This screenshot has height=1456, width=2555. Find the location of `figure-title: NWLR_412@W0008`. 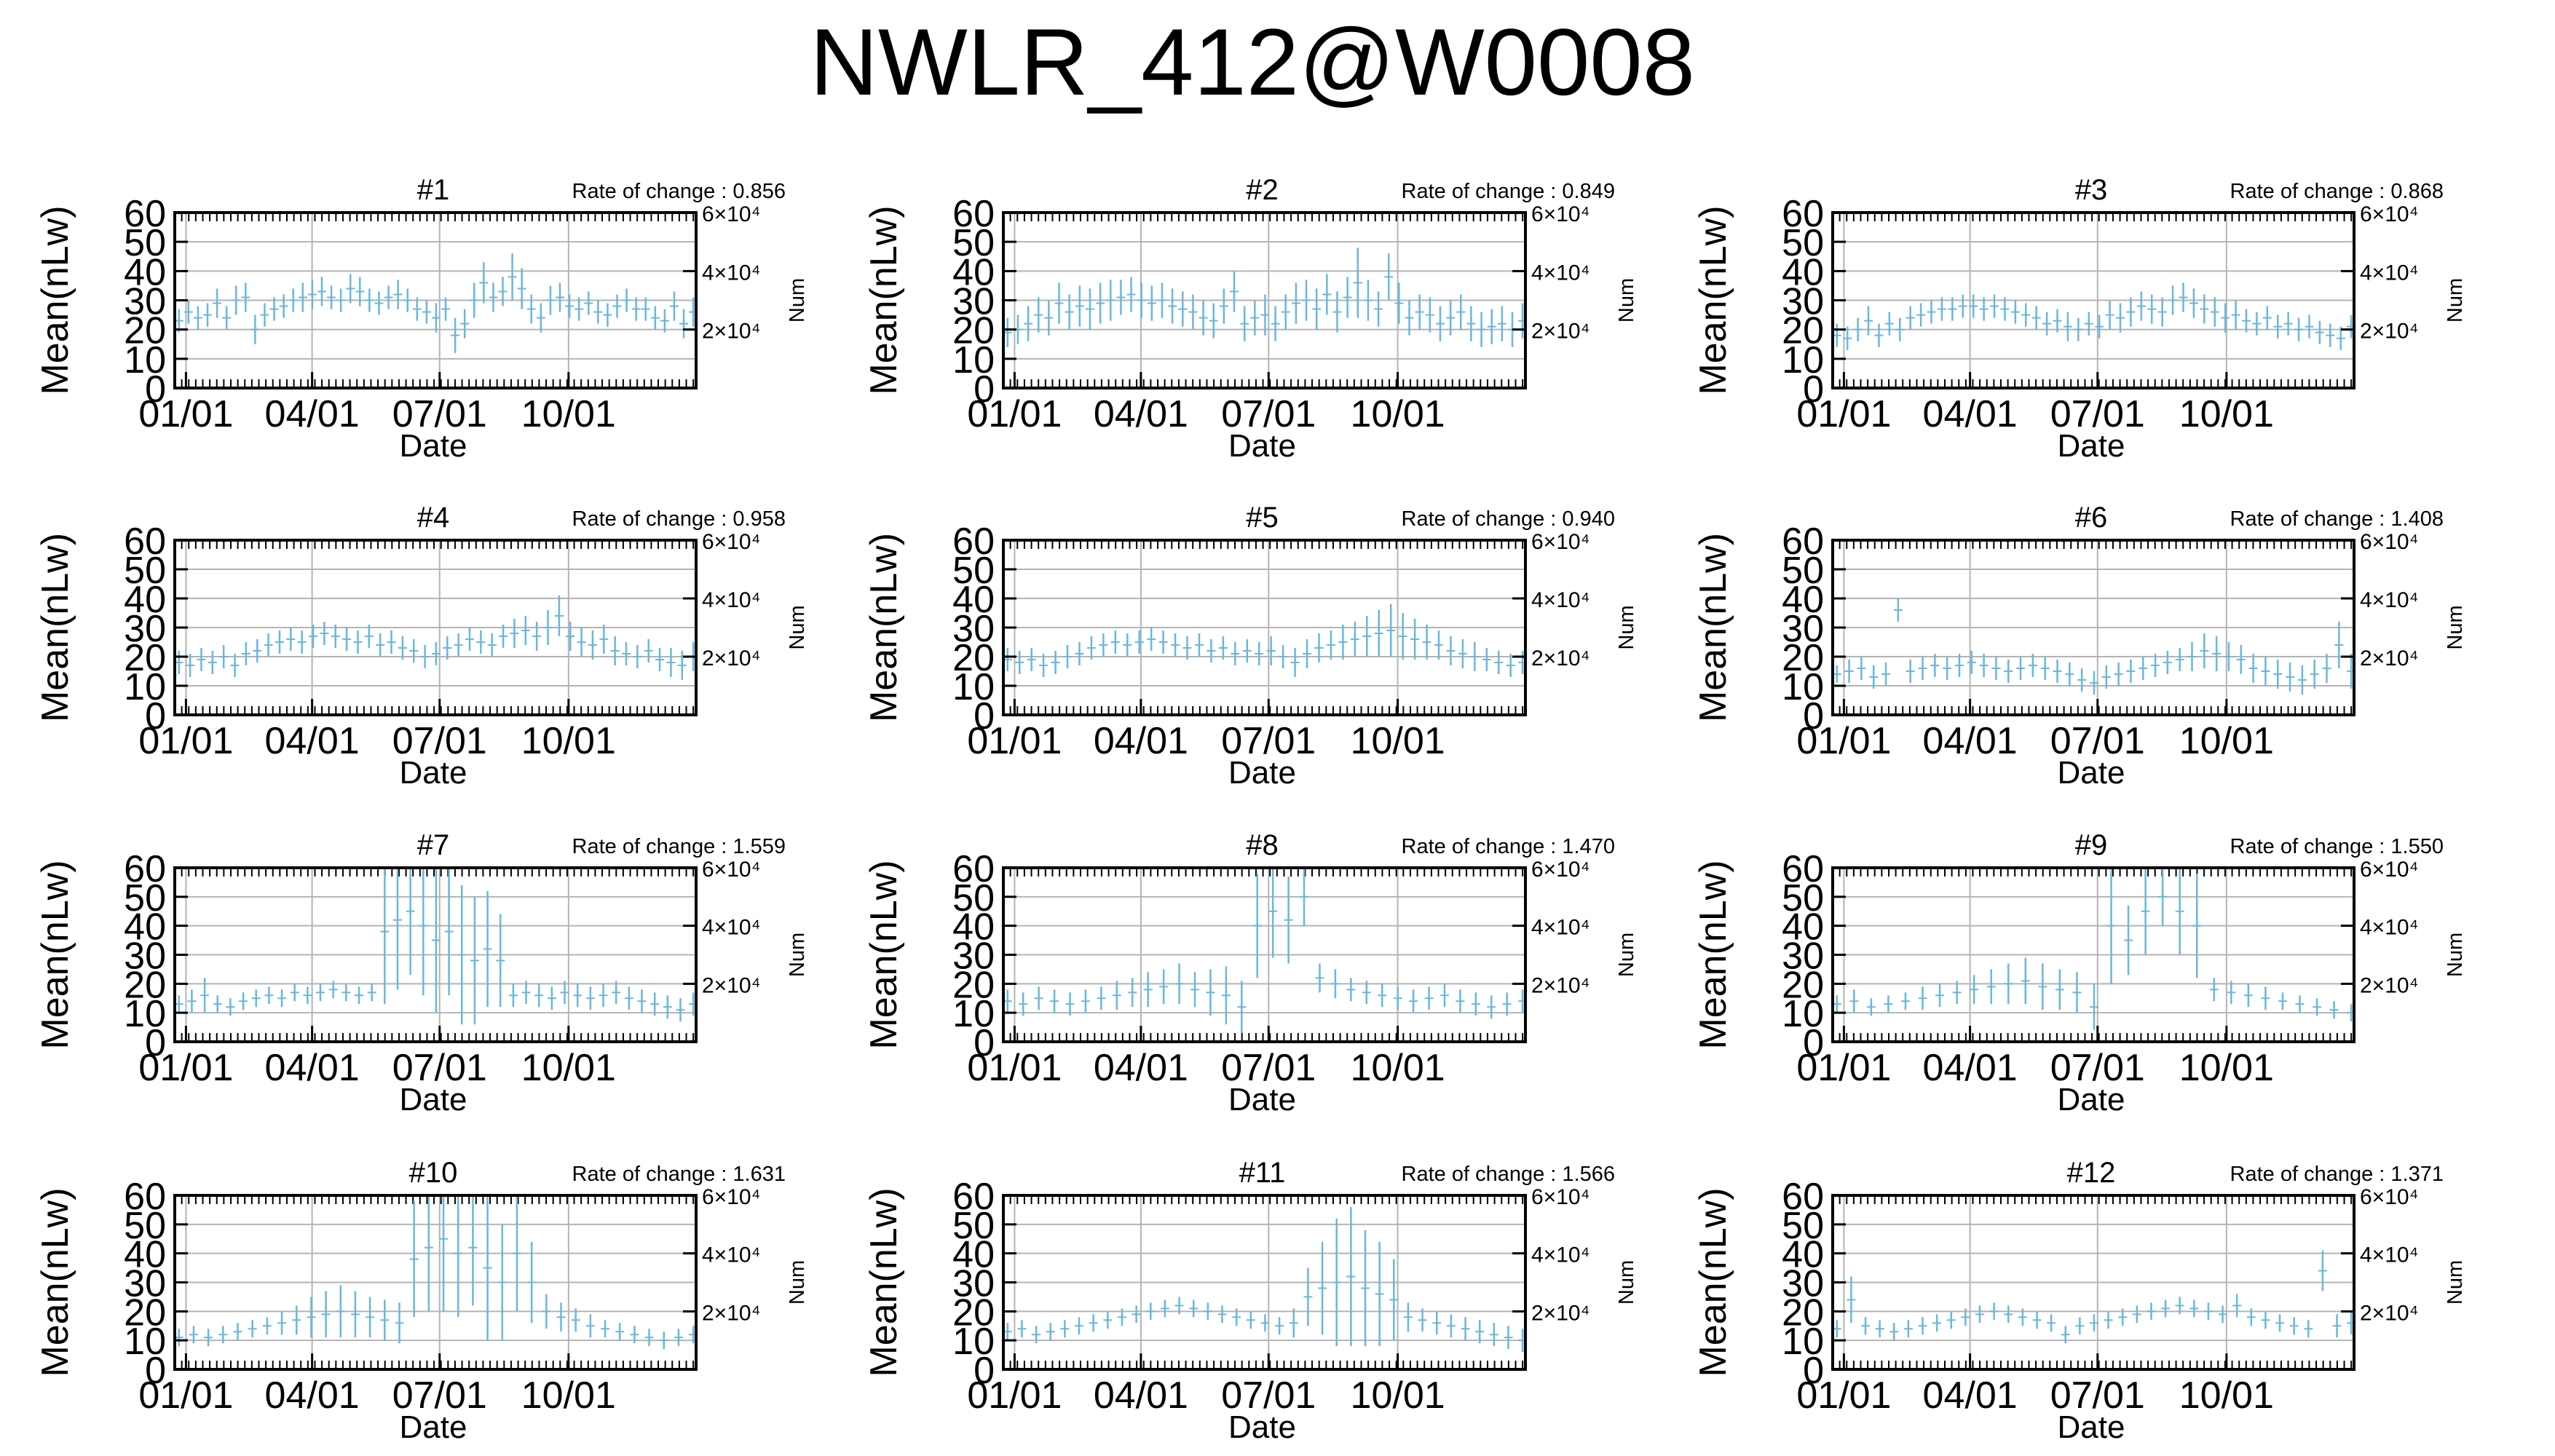

figure-title: NWLR_412@W0008 is located at coordinates (1252, 62).